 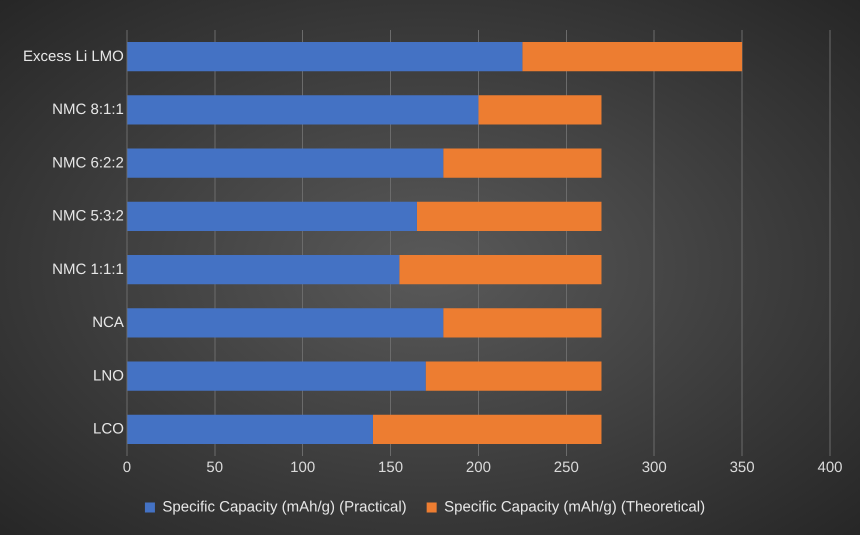 I want to click on legend-label: Specific Capacity (mAh/g) (Practical), so click(x=284, y=507).